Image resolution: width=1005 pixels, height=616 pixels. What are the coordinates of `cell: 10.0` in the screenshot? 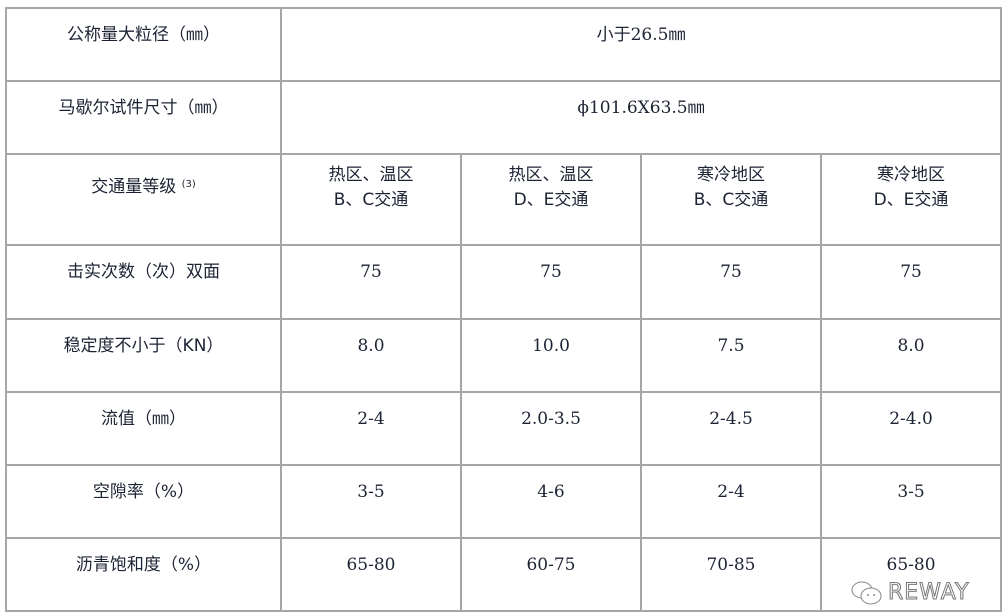 It's located at (551, 355).